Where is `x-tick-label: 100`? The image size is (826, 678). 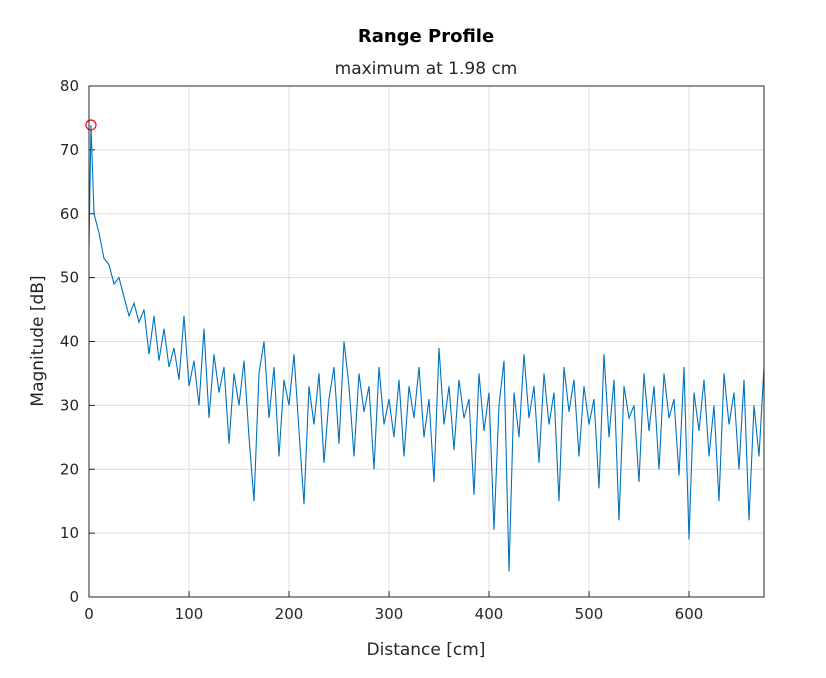 x-tick-label: 100 is located at coordinates (189, 614).